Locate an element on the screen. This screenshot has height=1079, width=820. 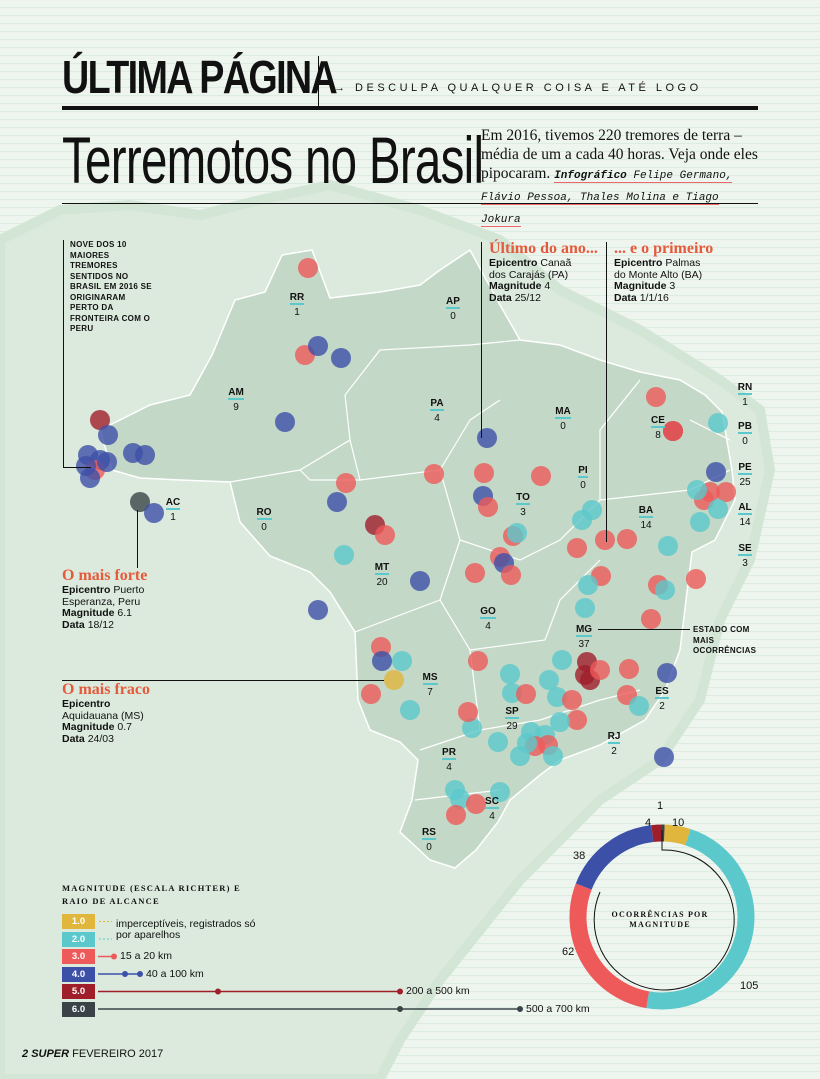
donut-label: 10 is located at coordinates (678, 823).